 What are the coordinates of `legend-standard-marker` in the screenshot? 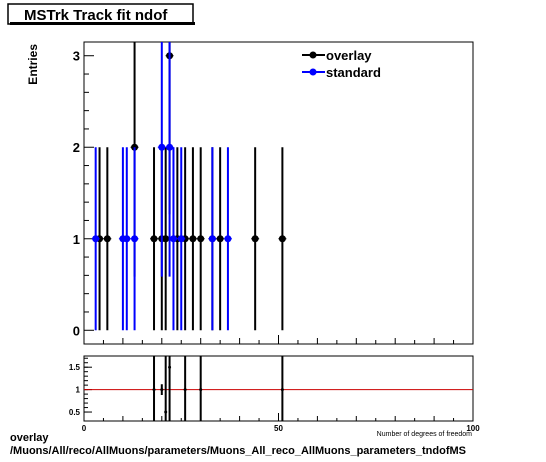 It's located at (313, 72).